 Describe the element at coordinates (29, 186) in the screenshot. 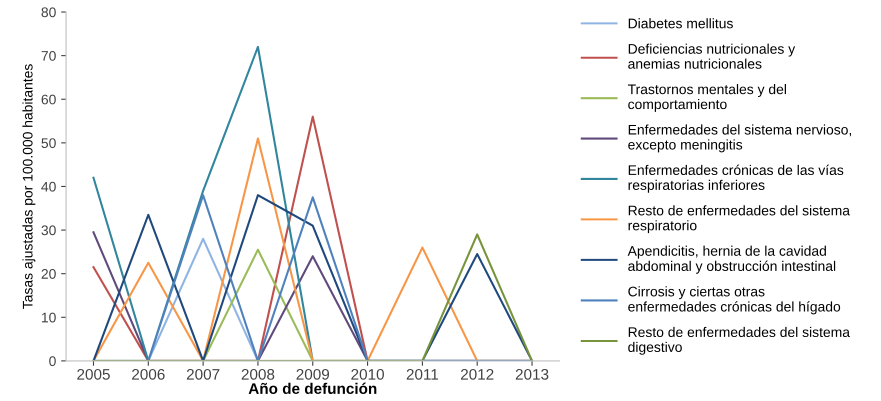

I see `y-axis-title: Tasas ajustadas por 100.000 habitantes` at that location.